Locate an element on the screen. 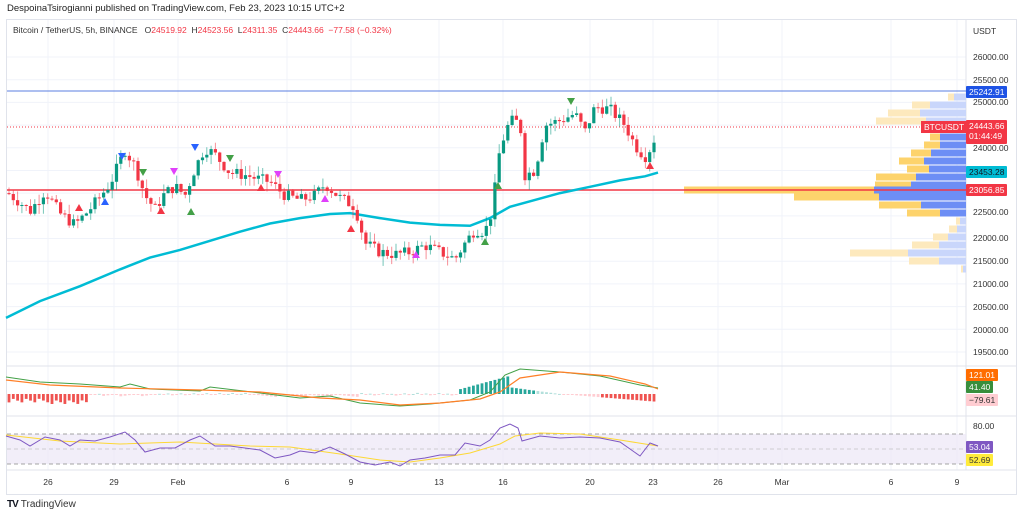 This screenshot has height=518, width=1024. ma-price-tag: 23453.28 is located at coordinates (987, 172).